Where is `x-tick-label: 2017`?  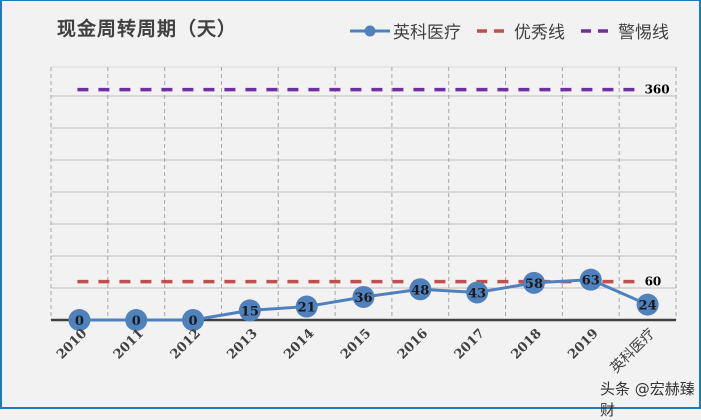 x-tick-label: 2017 is located at coordinates (470, 344).